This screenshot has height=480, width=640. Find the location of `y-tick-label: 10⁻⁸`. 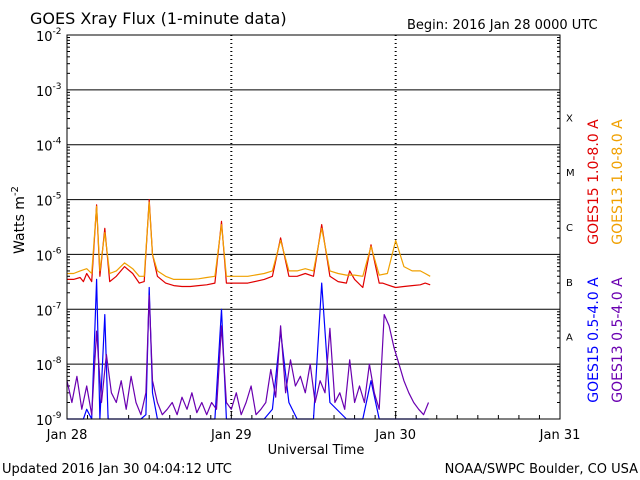

y-tick-label: 10⁻⁸ is located at coordinates (49, 365).